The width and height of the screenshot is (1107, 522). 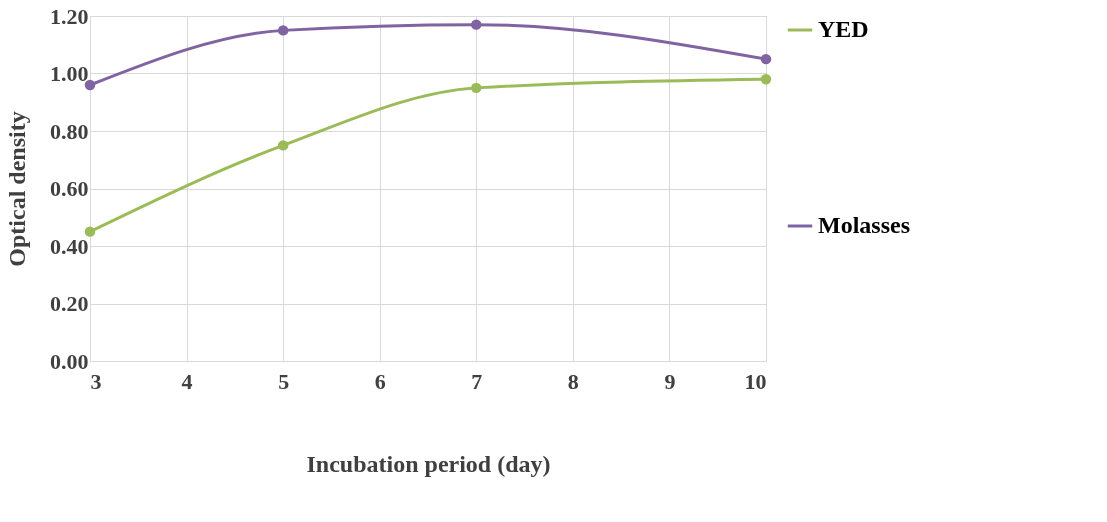 What do you see at coordinates (69, 188) in the screenshot?
I see `y-tick-label: 0.60` at bounding box center [69, 188].